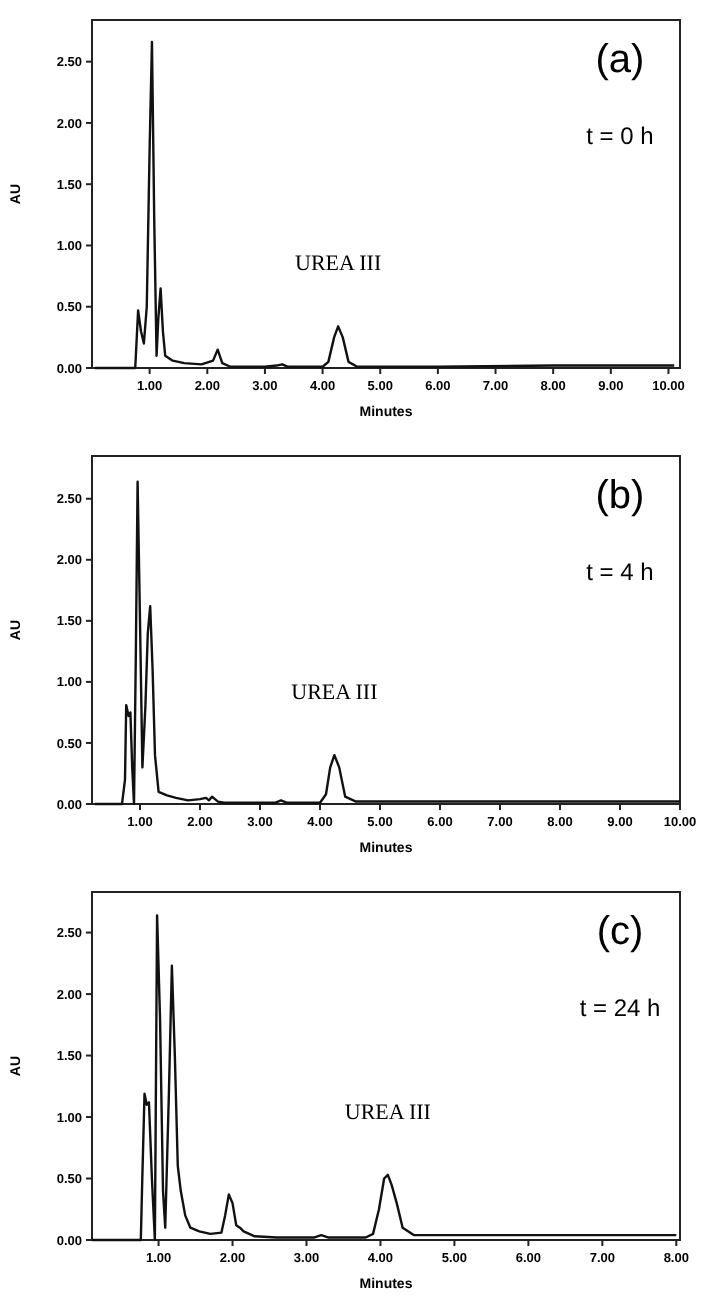 The width and height of the screenshot is (708, 1310). I want to click on text: (a), so click(620, 60).